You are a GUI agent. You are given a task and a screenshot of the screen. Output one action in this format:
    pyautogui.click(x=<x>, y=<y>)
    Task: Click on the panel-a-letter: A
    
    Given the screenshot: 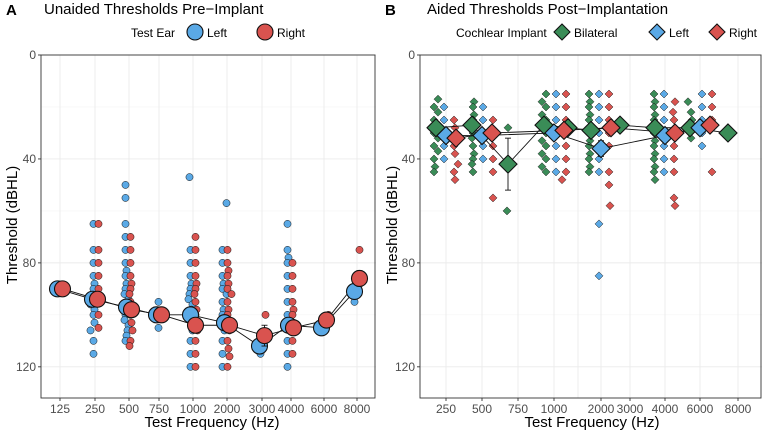 What is the action you would take?
    pyautogui.click(x=11, y=10)
    